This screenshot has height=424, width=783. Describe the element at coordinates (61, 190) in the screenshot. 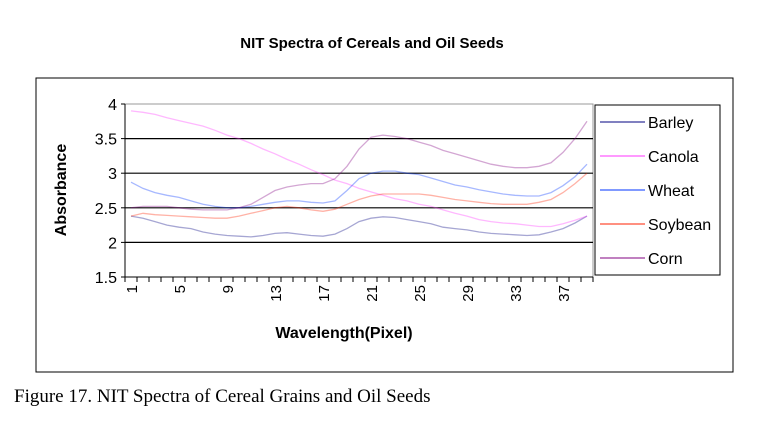

I see `y-axis-label: Absorbance` at that location.